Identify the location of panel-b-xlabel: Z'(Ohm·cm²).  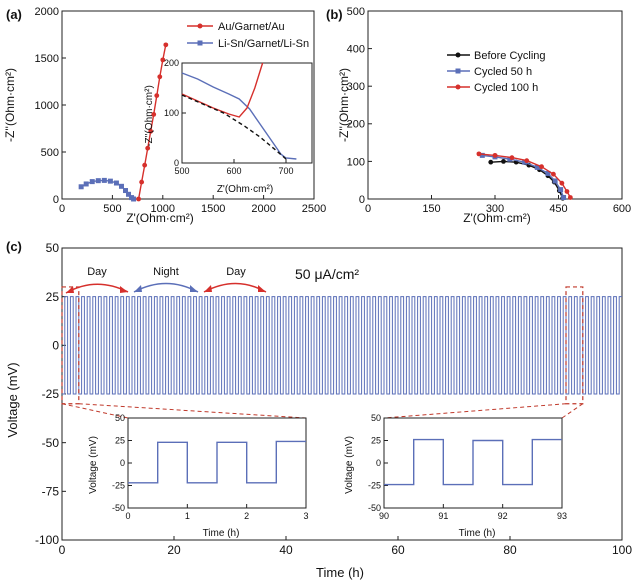
(497, 218).